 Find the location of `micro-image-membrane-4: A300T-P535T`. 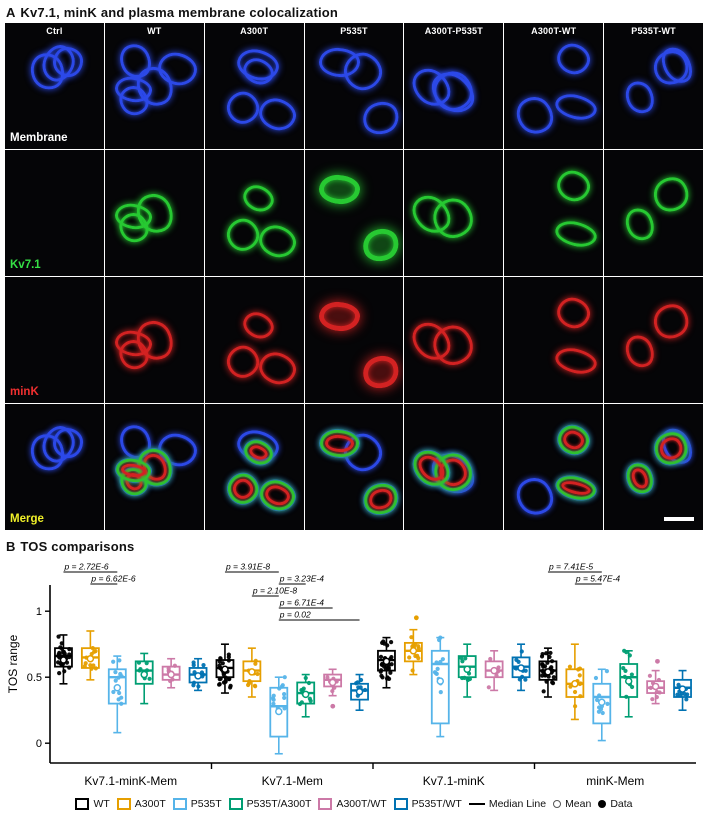

micro-image-membrane-4: A300T-P535T is located at coordinates (454, 86).